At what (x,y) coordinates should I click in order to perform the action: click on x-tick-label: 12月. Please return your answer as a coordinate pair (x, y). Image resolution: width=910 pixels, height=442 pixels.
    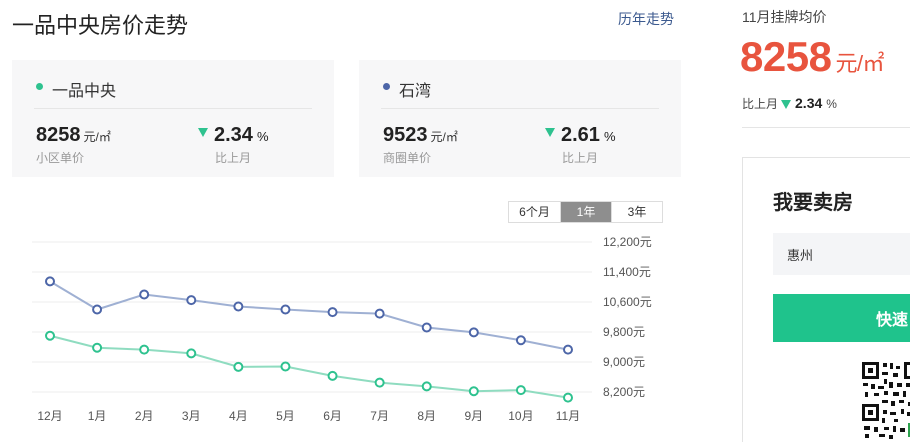
    Looking at the image, I should click on (49, 416).